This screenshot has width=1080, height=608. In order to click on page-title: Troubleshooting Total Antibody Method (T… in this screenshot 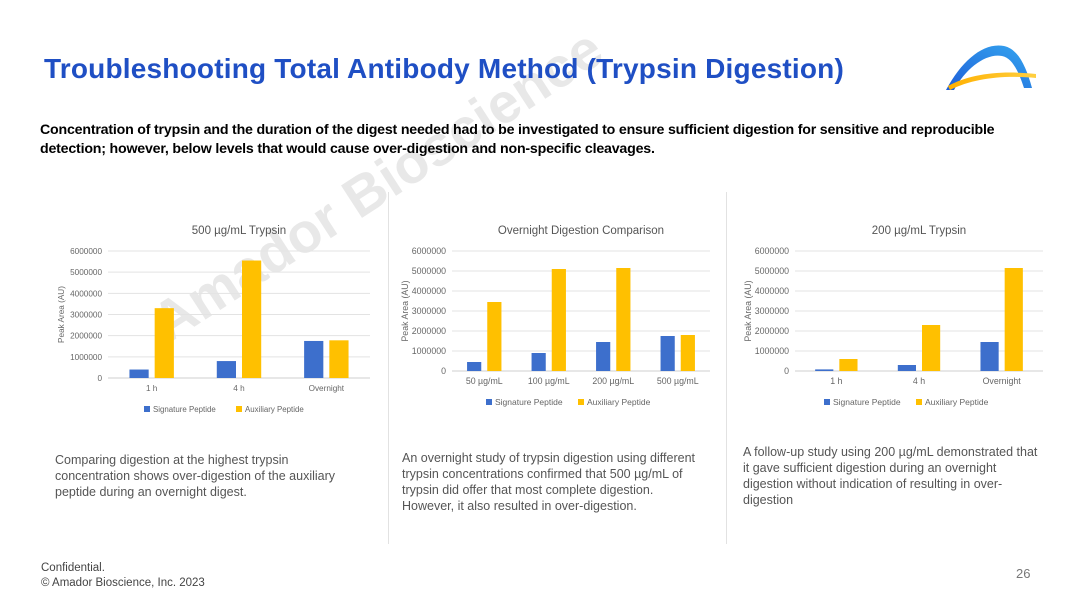, I will do `click(444, 68)`.